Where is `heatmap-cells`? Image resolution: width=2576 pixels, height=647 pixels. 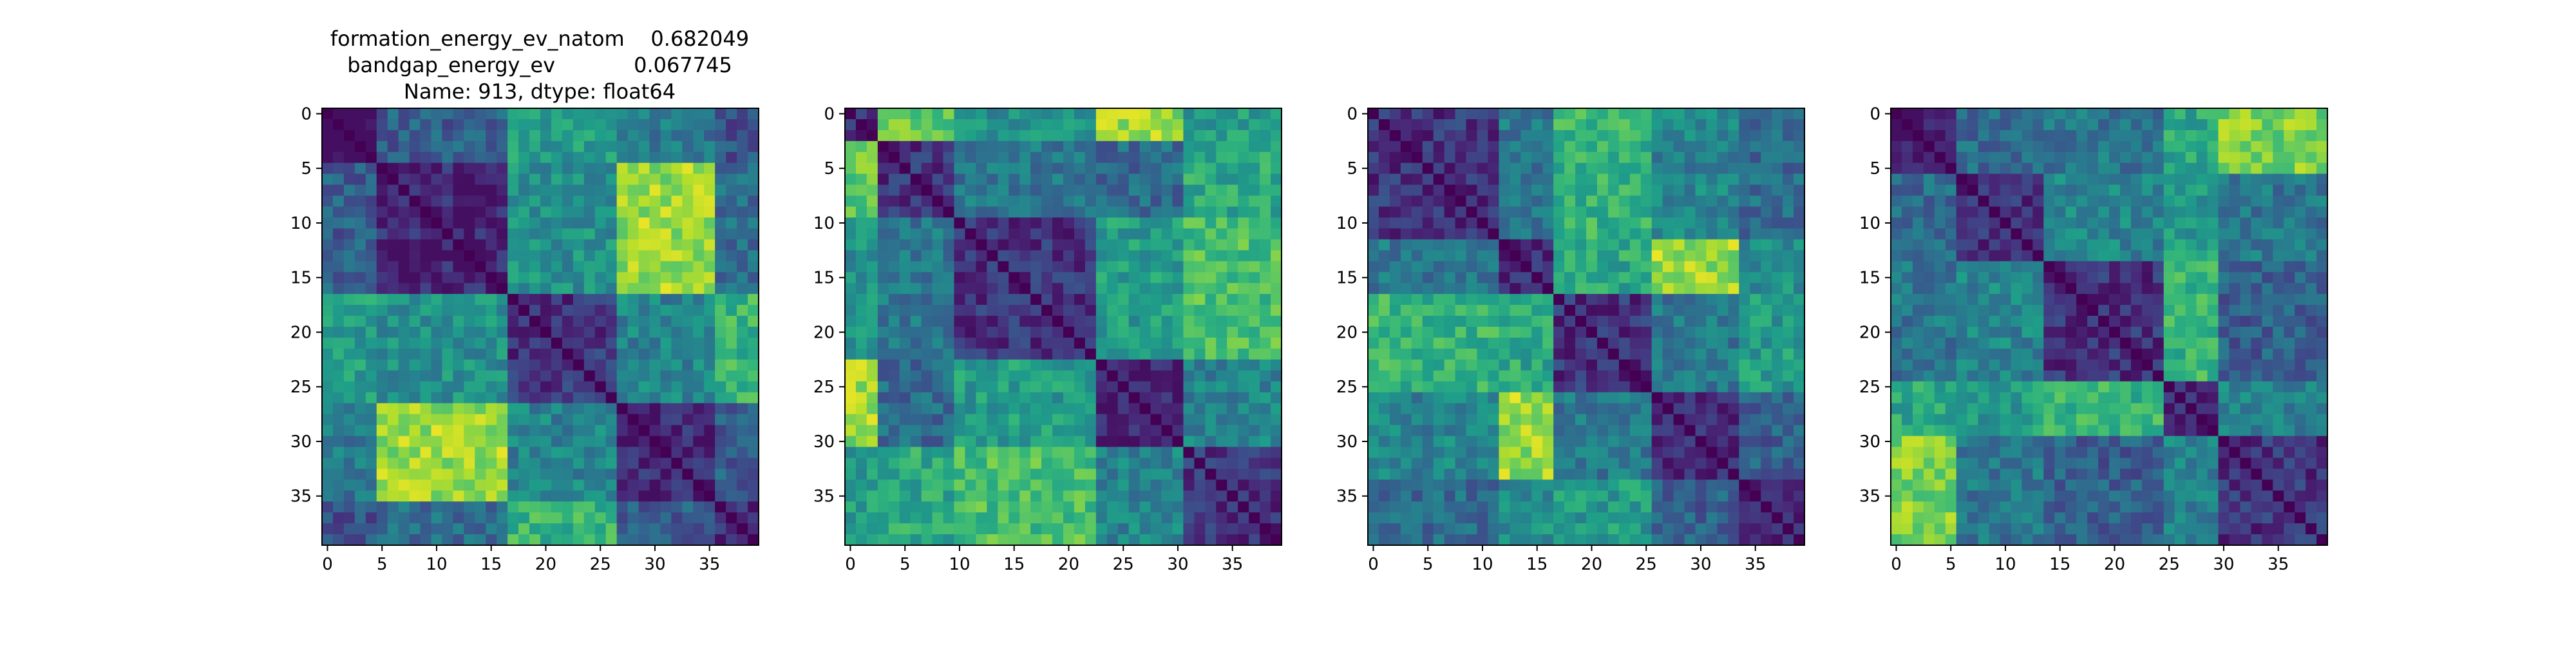
heatmap-cells is located at coordinates (540, 326).